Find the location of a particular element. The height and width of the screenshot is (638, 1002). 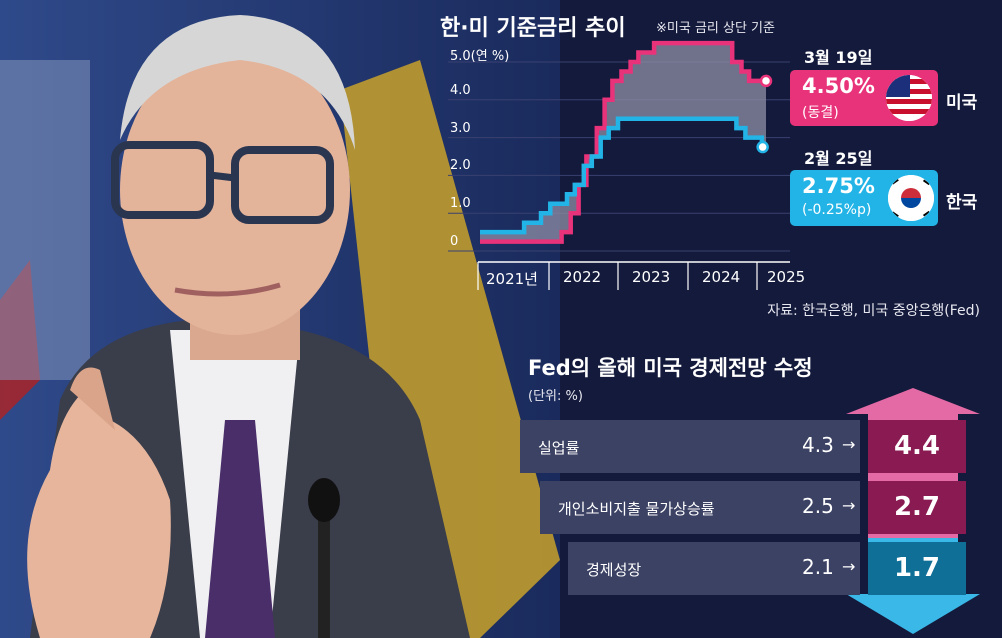

forecast-revised: 2.7 is located at coordinates (917, 507).